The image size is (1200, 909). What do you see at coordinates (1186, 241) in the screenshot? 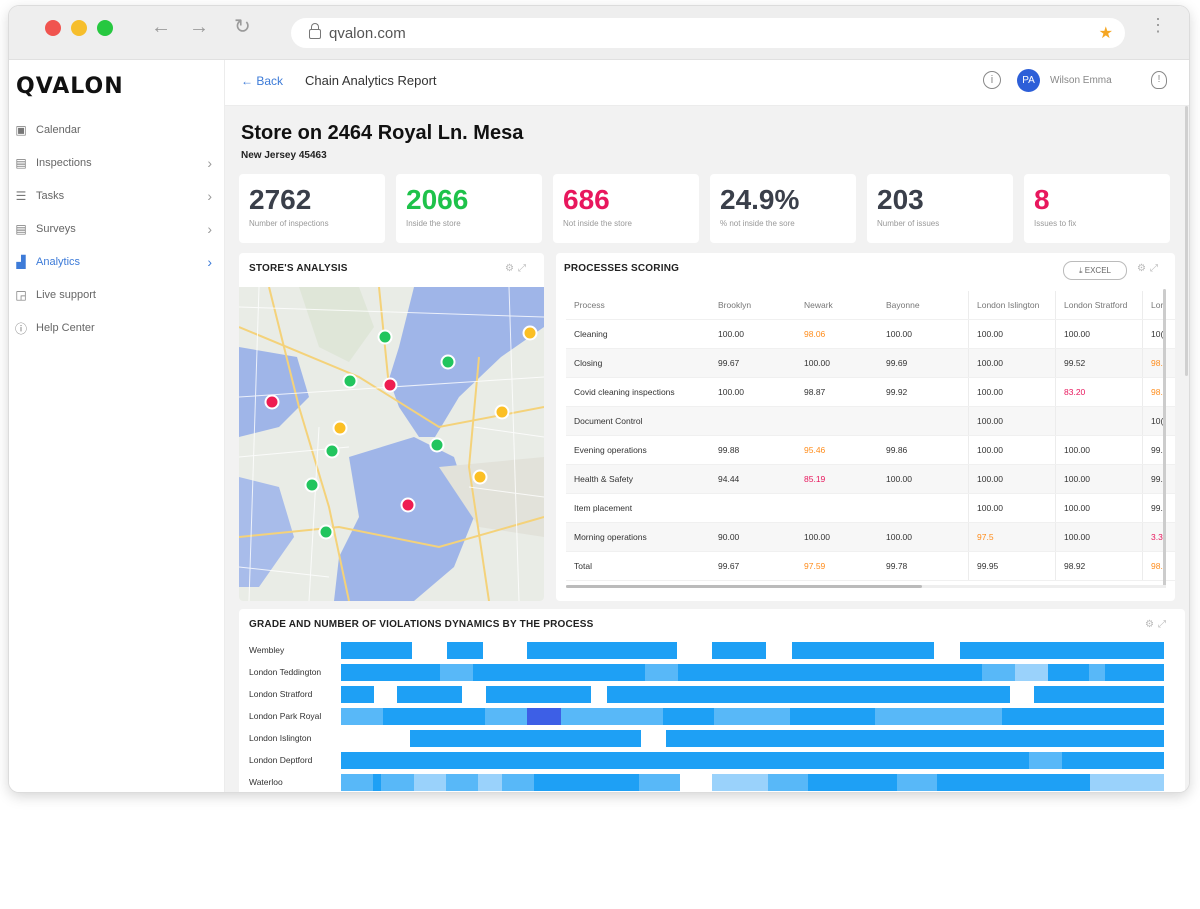
I see `window-scrollbar` at bounding box center [1186, 241].